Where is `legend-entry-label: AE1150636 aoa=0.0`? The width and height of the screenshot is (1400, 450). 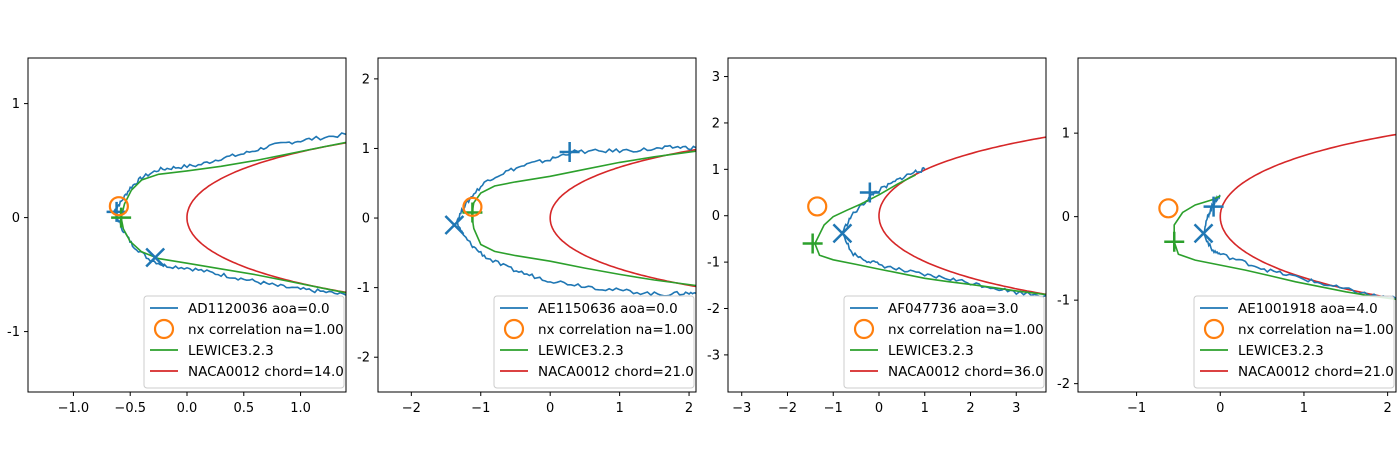 legend-entry-label: AE1150636 aoa=0.0 is located at coordinates (608, 309).